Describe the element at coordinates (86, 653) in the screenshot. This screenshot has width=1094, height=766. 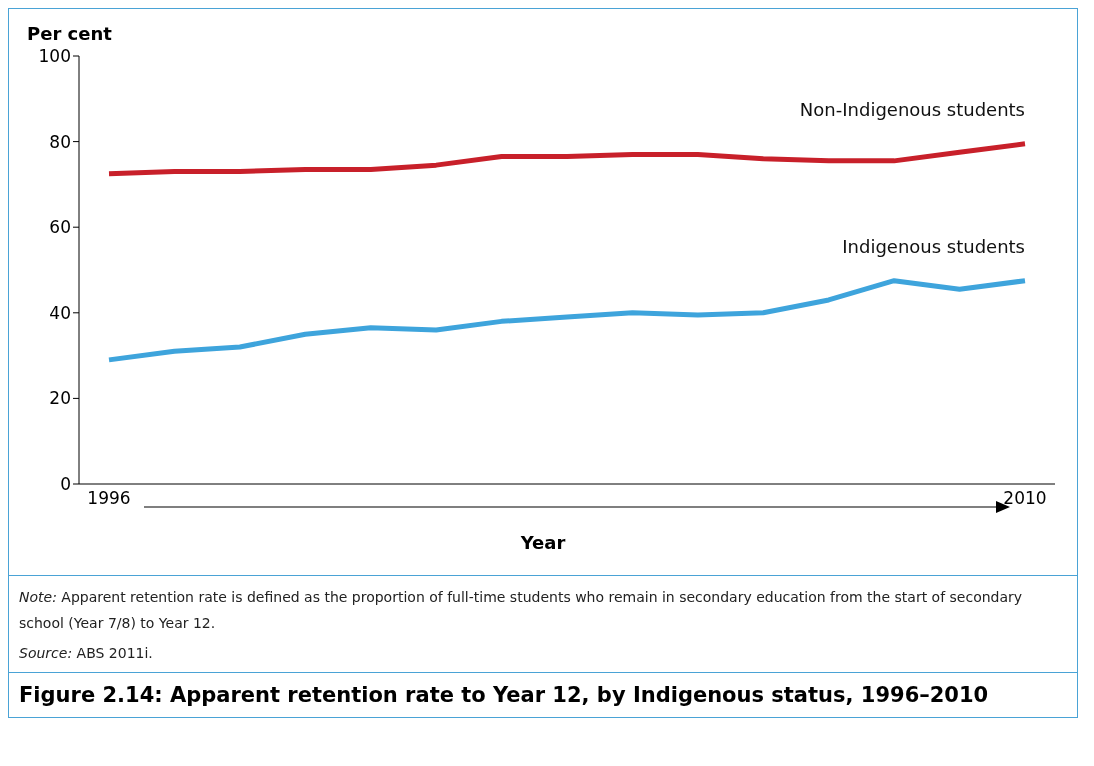
I see `source-note: Source: ABS 2011i.` at that location.